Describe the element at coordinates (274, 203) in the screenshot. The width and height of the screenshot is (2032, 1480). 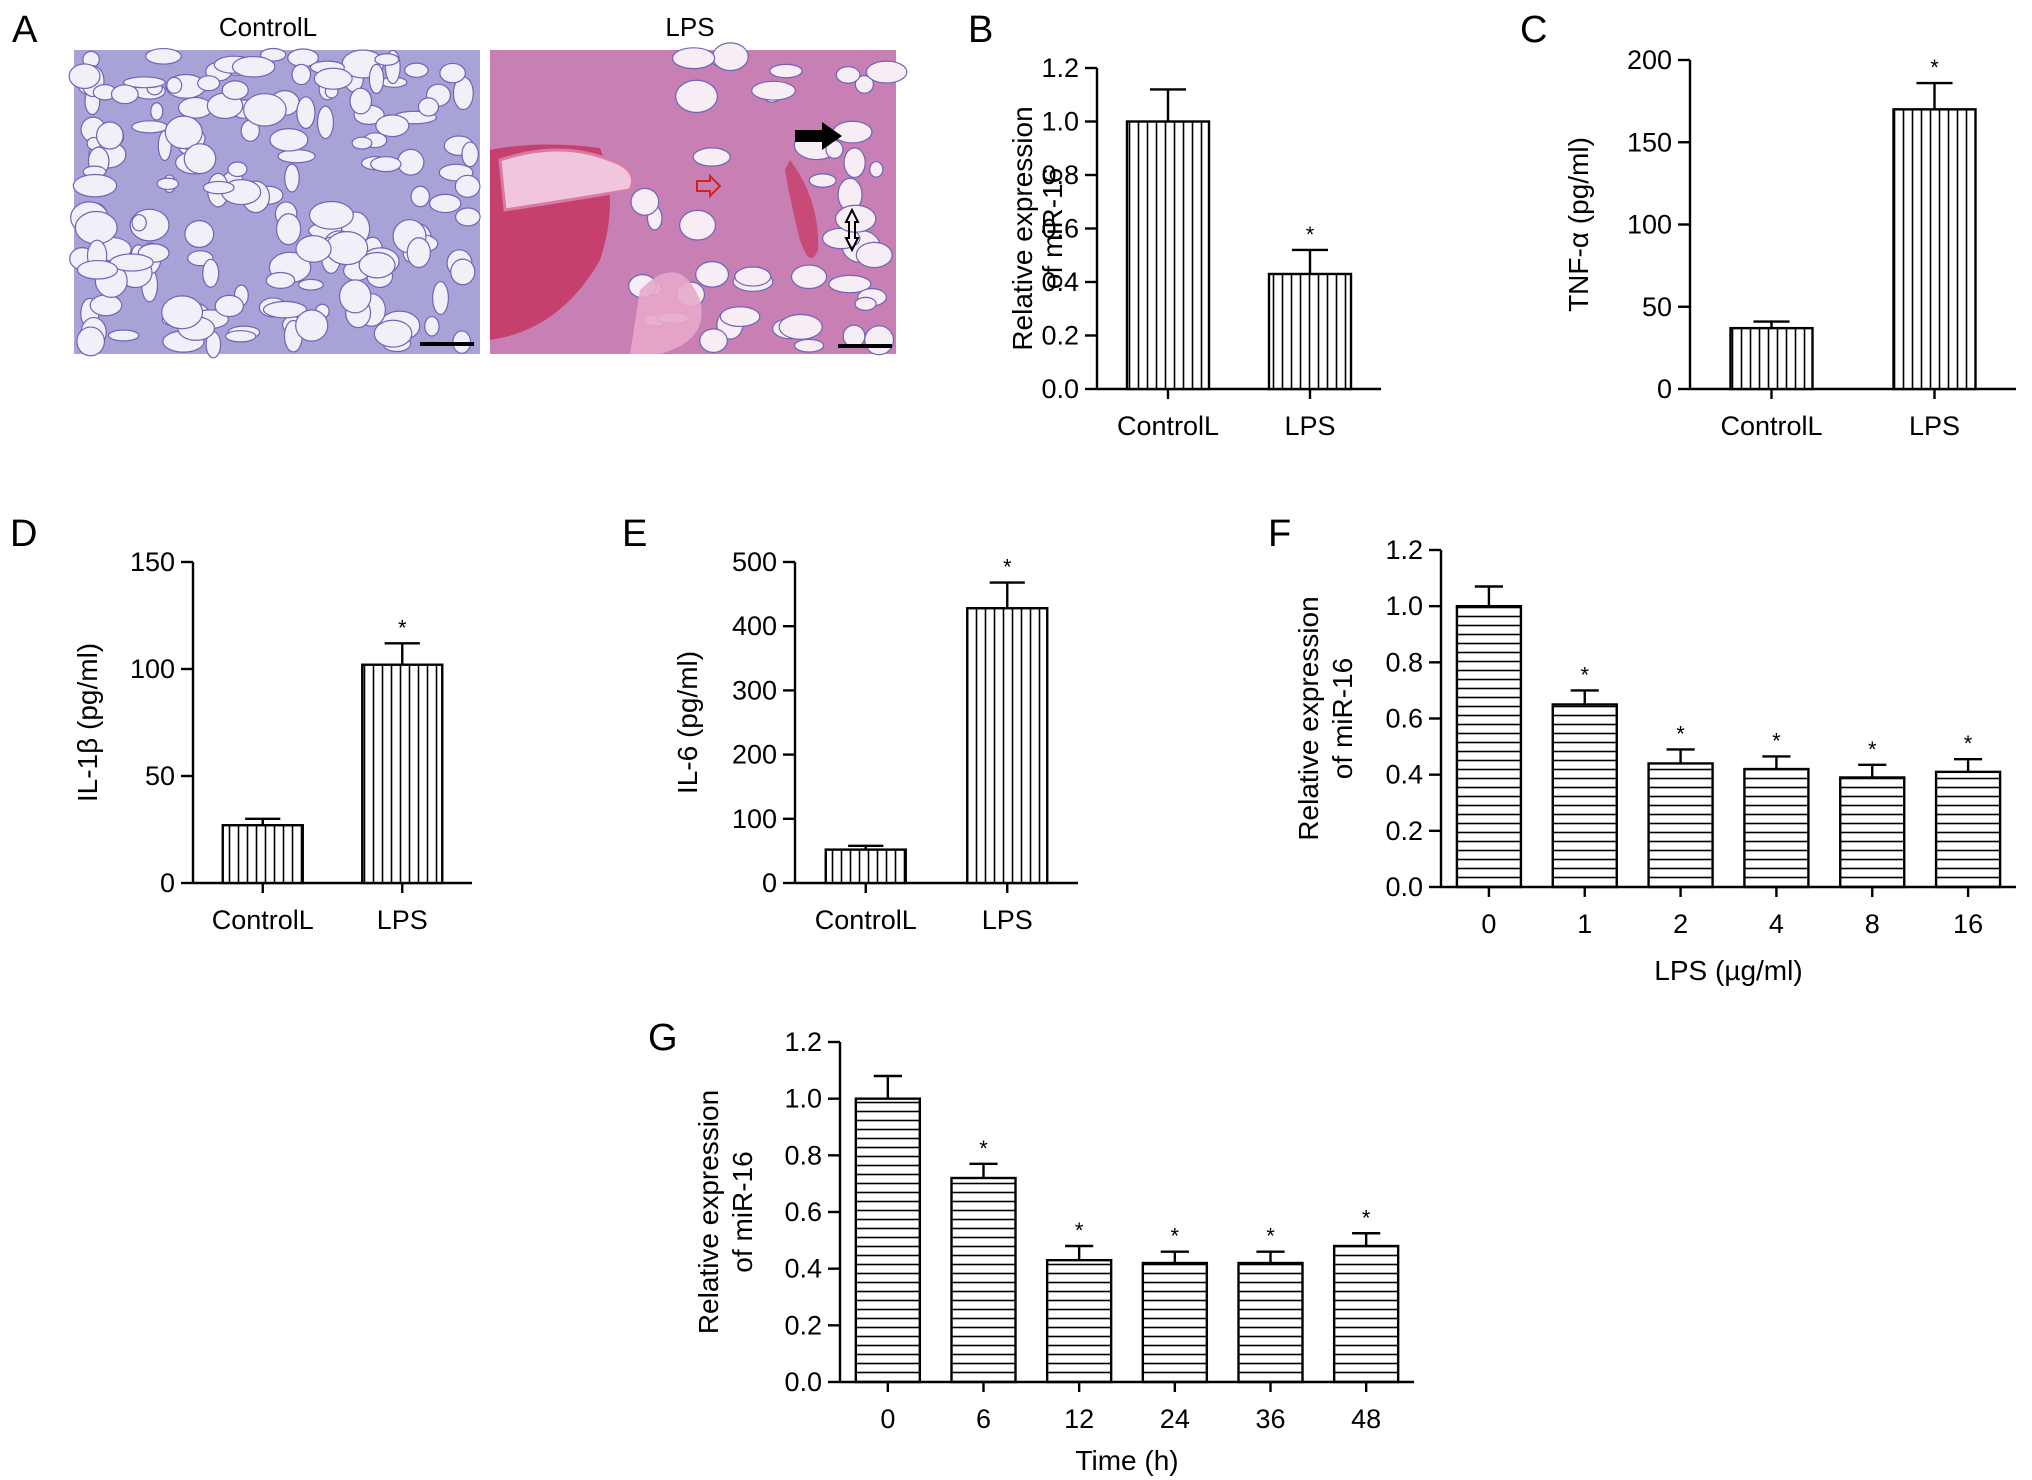
I see `control-histology-image` at that location.